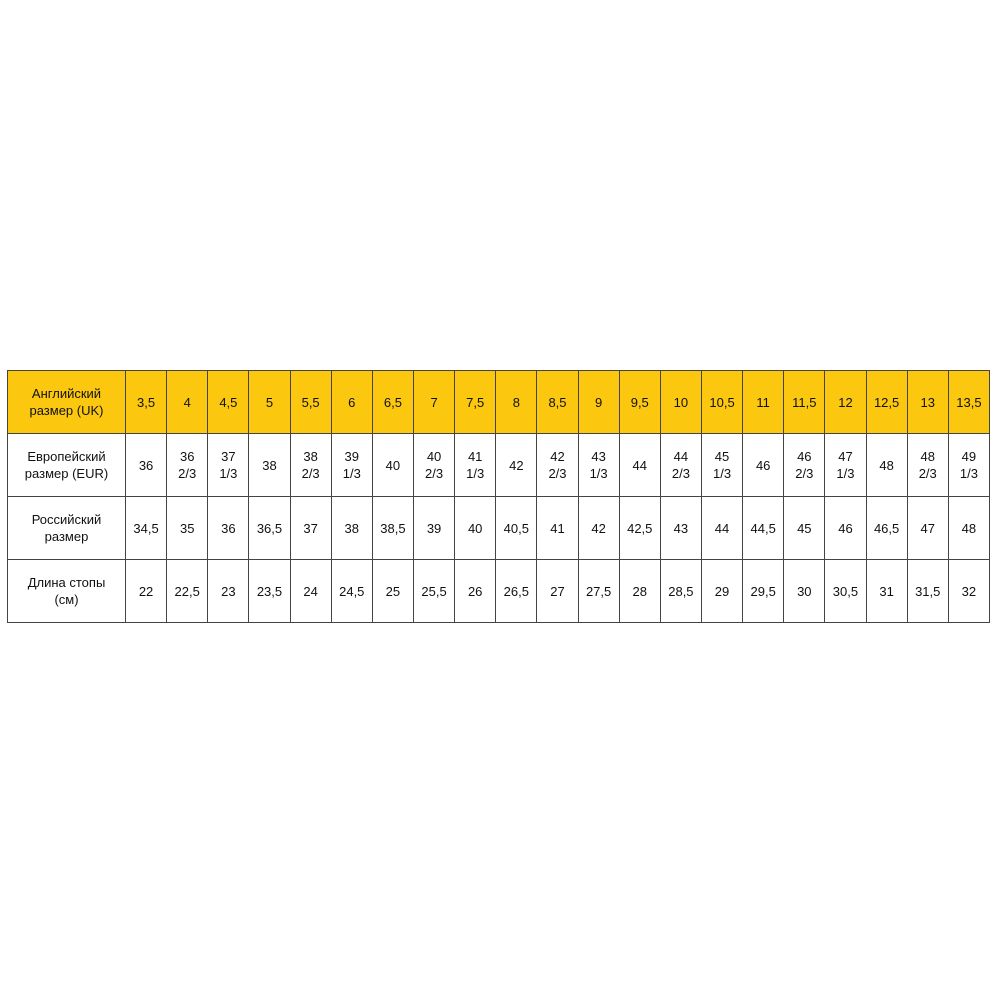 The height and width of the screenshot is (1000, 1000). I want to click on table-cell: 47 1/3, so click(845, 465).